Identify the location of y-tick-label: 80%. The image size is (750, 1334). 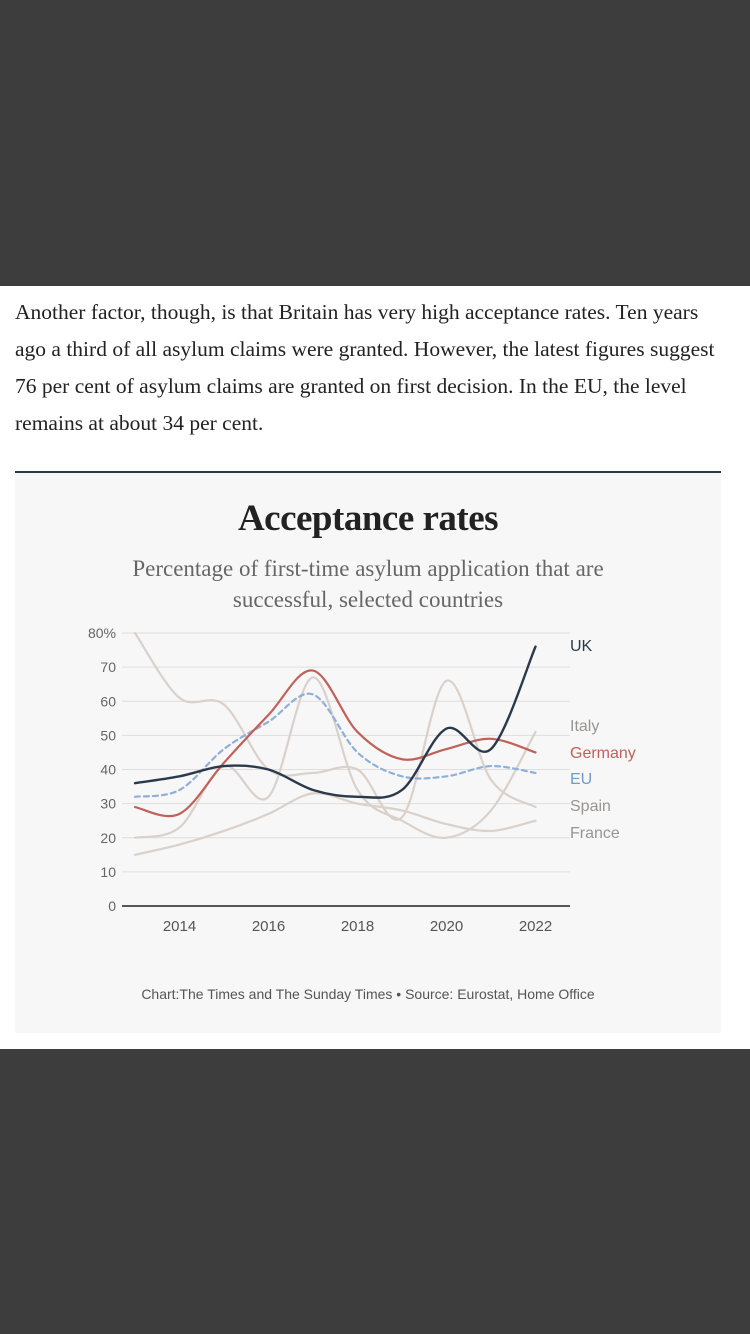
(102, 633).